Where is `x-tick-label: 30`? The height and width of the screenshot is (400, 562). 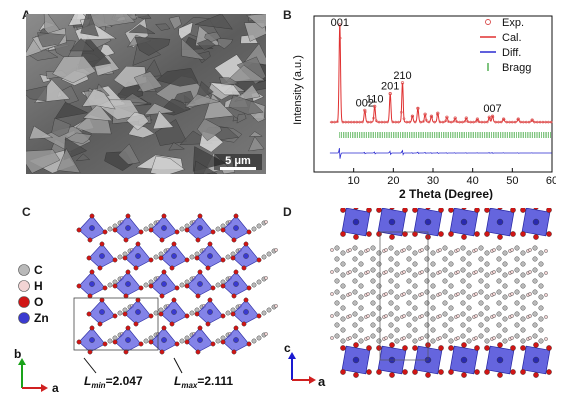
x-tick-label: 30 is located at coordinates (433, 181).